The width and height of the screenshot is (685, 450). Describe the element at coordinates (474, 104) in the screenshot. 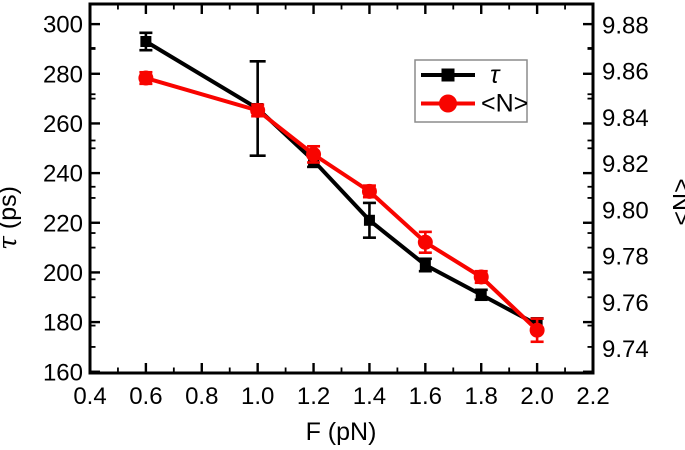

I see `legend-item: <N>` at that location.